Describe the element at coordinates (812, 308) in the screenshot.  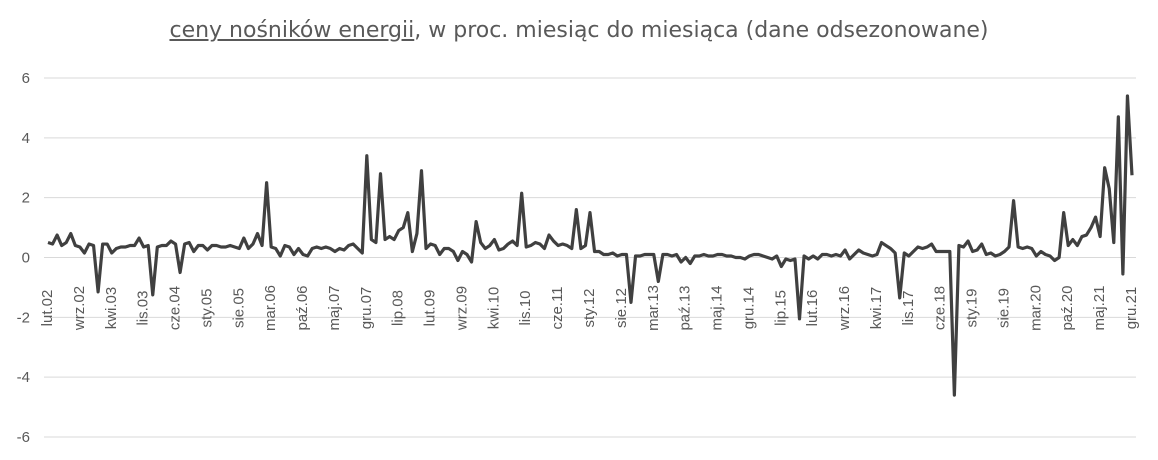
I see `x-tick-label: lut.16` at that location.